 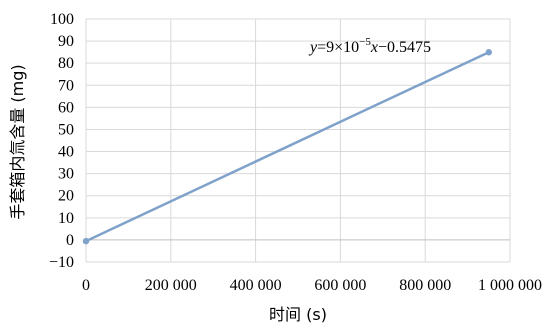 I want to click on y-tick-label: 90, so click(x=66, y=41).